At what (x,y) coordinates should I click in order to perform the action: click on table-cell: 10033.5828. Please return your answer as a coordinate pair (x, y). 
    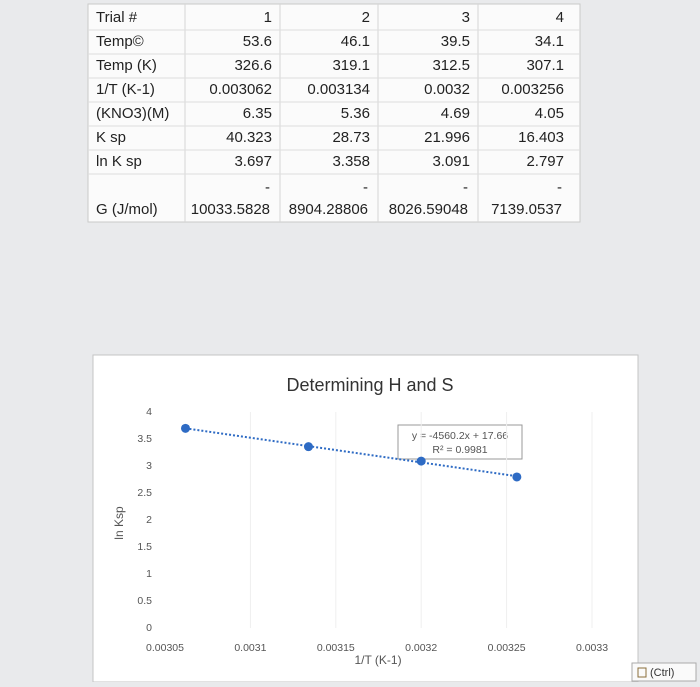
    Looking at the image, I should click on (230, 209).